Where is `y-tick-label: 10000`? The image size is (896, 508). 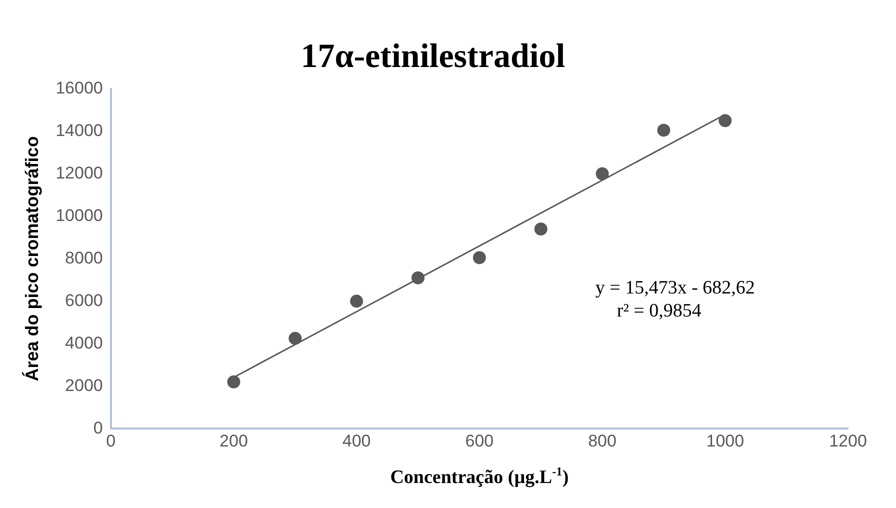
y-tick-label: 10000 is located at coordinates (79, 215).